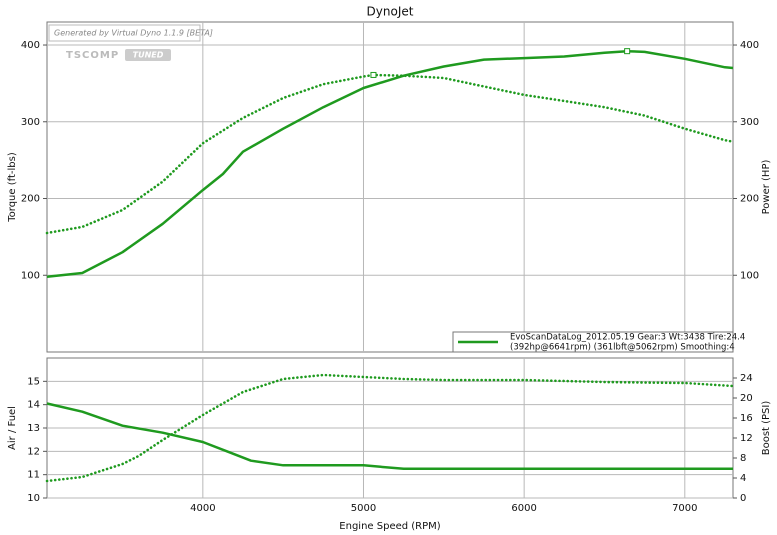 The width and height of the screenshot is (777, 535). I want to click on x-tick-label: 5000, so click(363, 508).